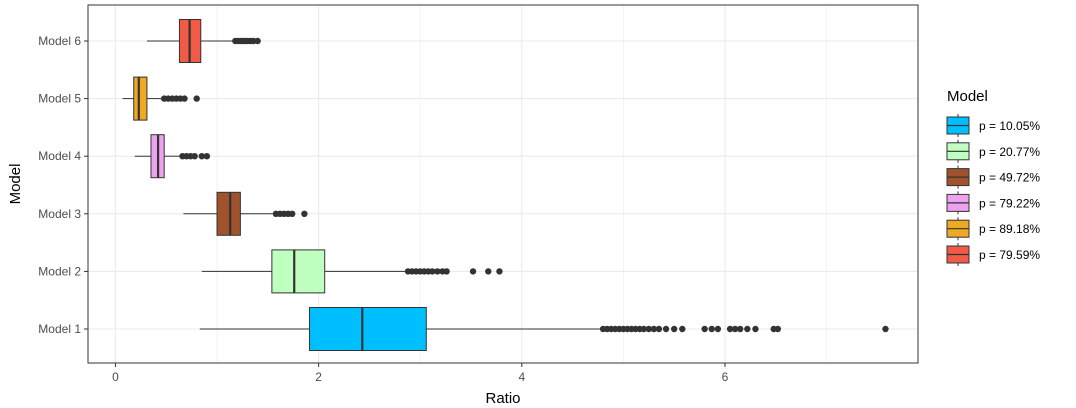 Image resolution: width=1076 pixels, height=408 pixels. I want to click on y-tick-label: Model 3, so click(59, 214).